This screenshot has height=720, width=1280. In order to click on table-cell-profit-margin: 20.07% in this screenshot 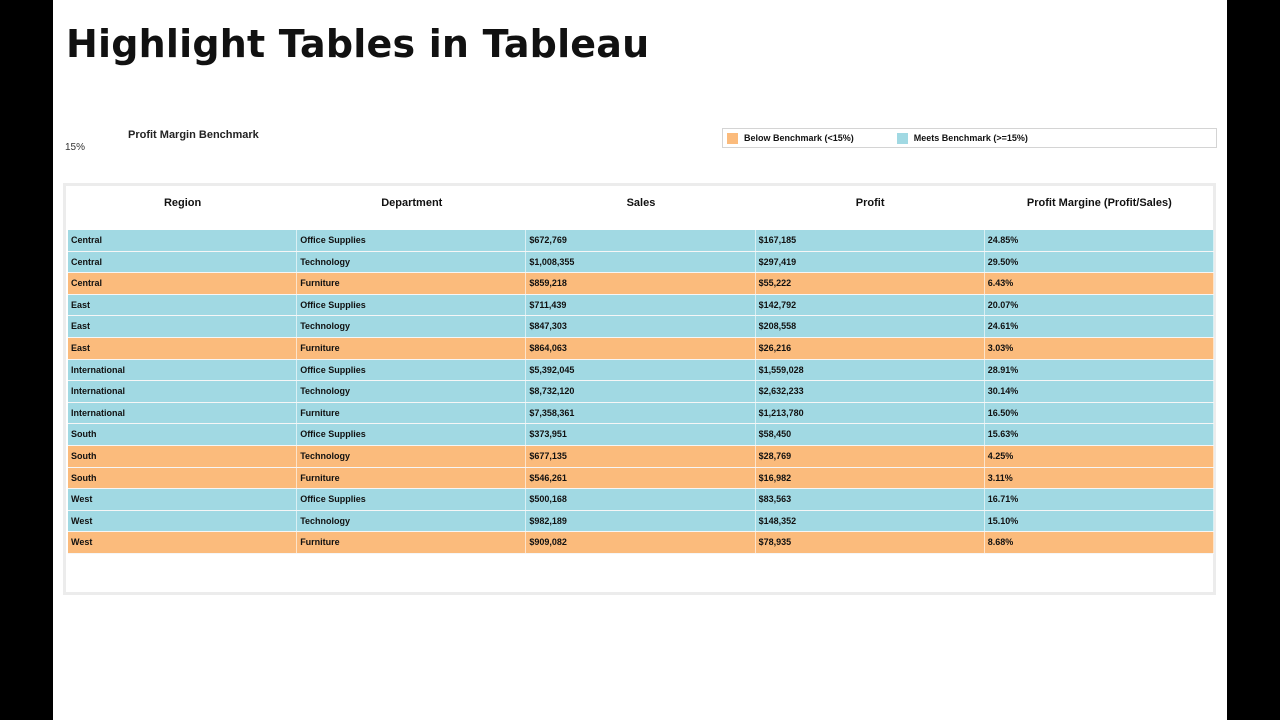, I will do `click(1099, 305)`.